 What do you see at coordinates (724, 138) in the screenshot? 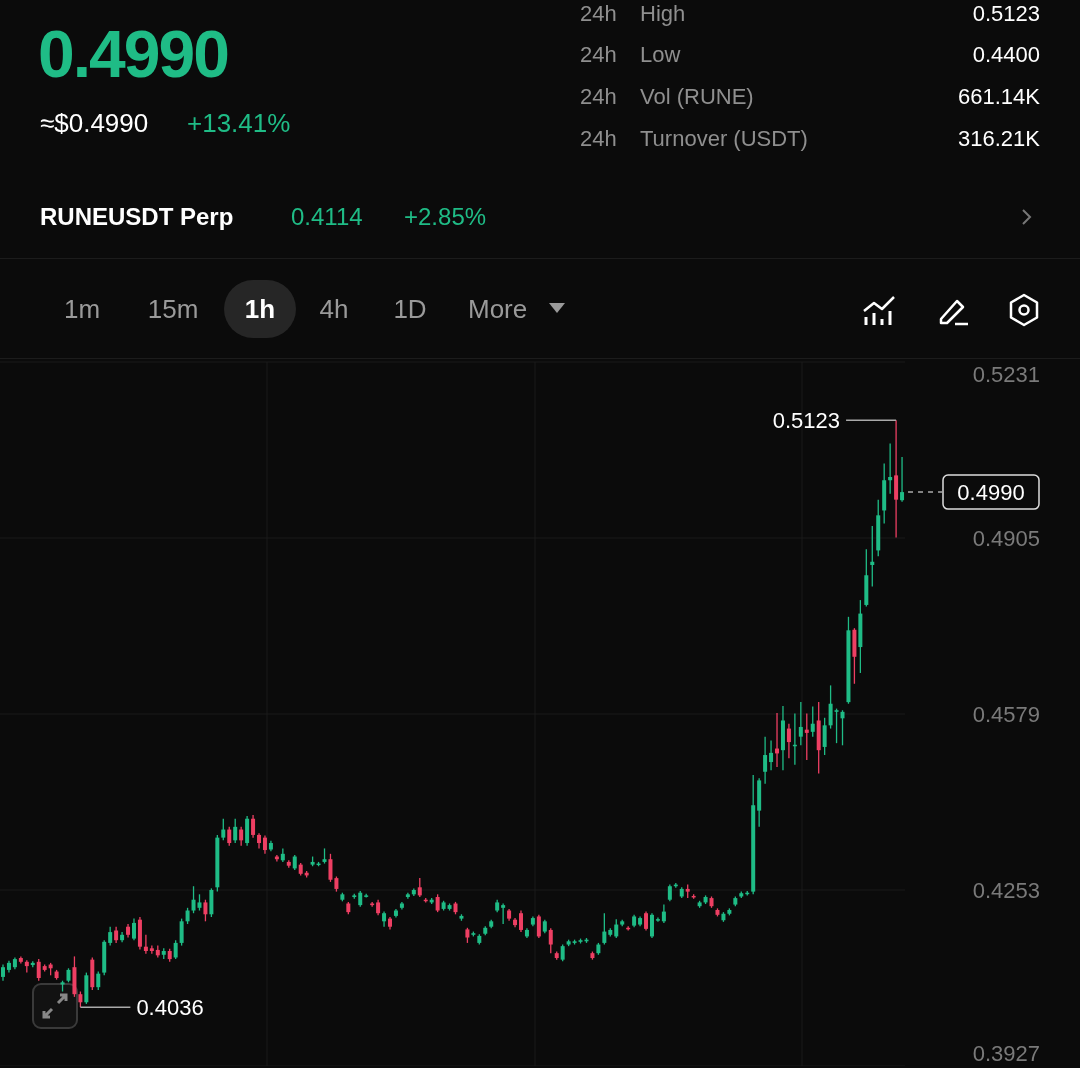
I see `text: Turnover (USDT)` at bounding box center [724, 138].